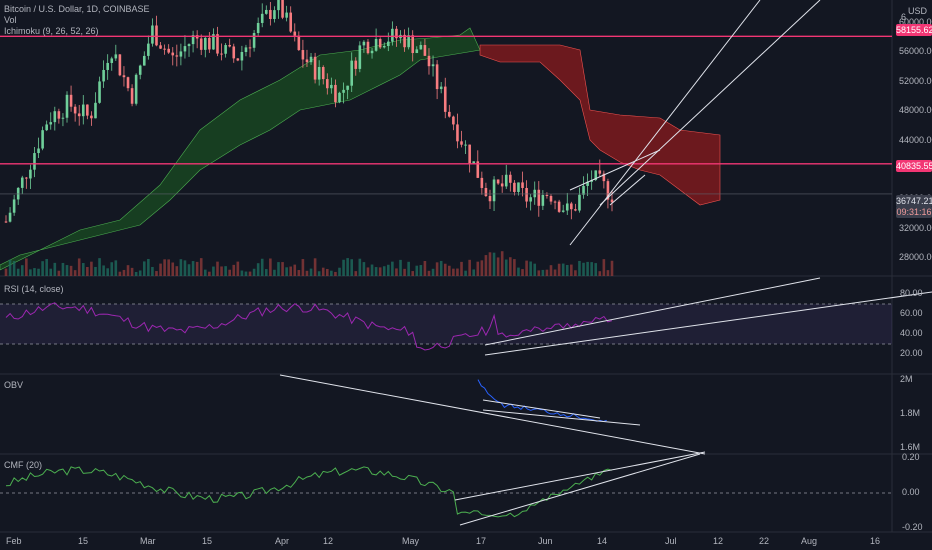 The height and width of the screenshot is (550, 932). I want to click on level-tag-40835: 40835.55, so click(914, 166).